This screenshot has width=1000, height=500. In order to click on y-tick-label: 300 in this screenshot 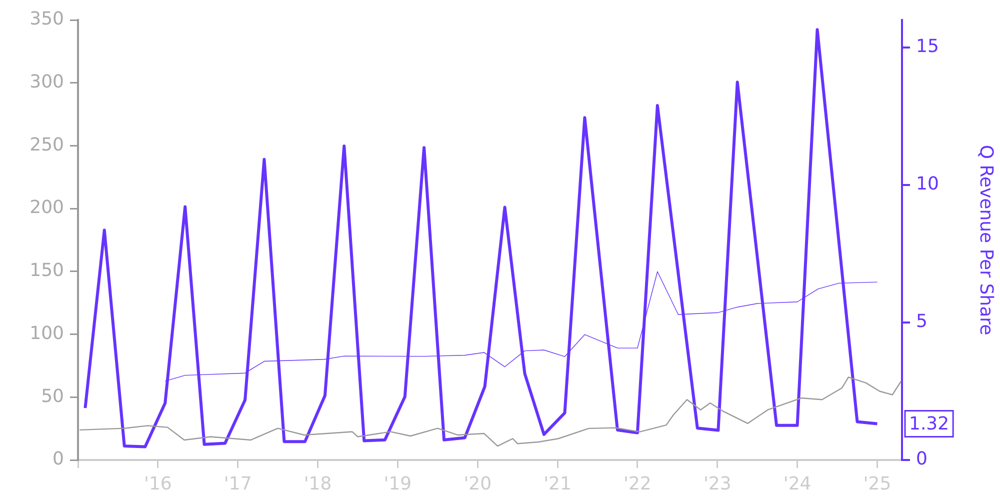, I will do `click(47, 82)`.